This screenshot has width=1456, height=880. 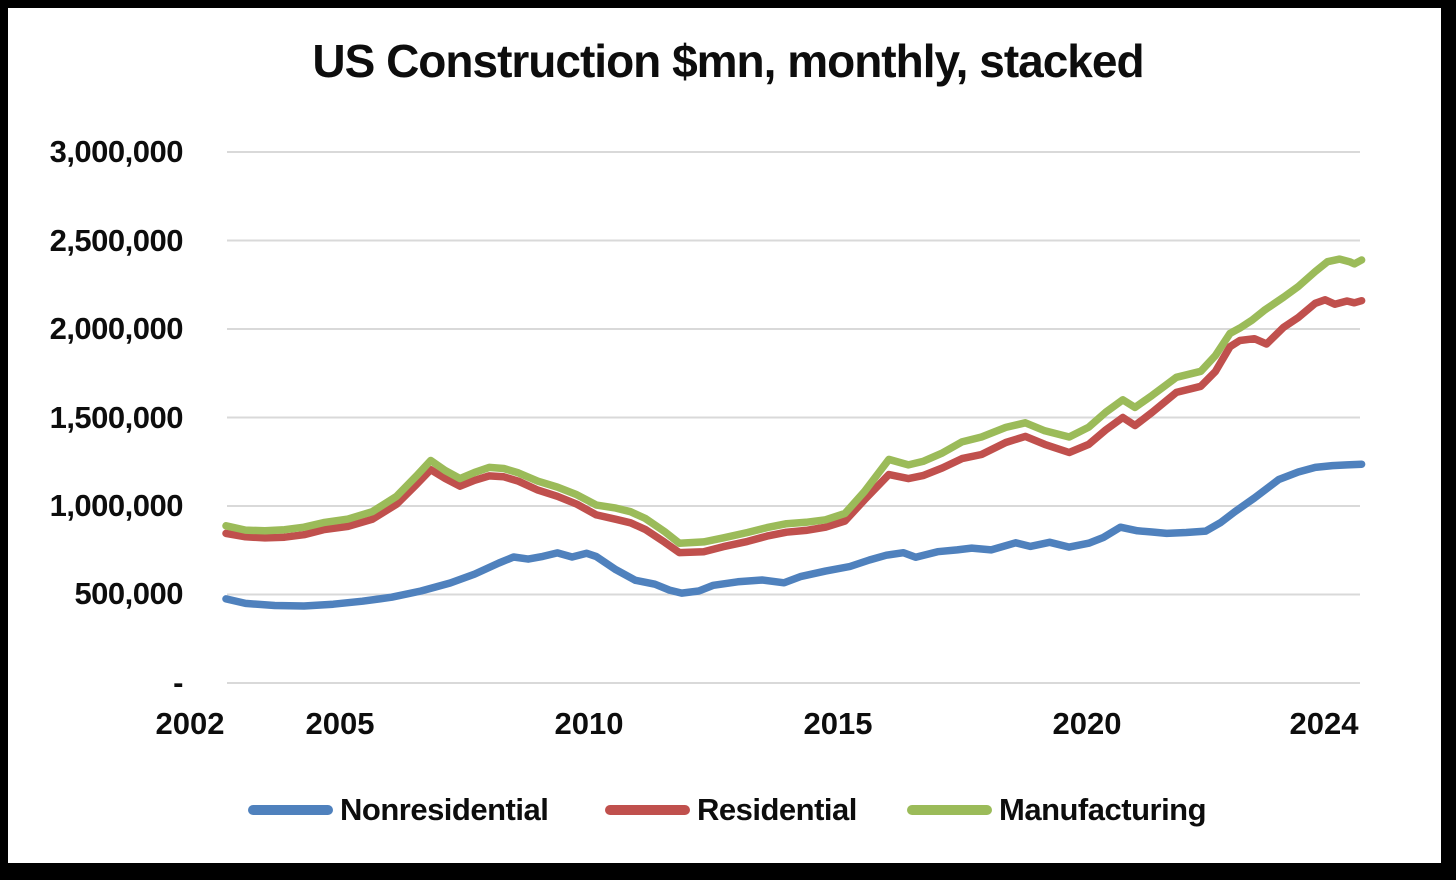 I want to click on y-tick-label: 1,500,000, so click(x=116, y=417).